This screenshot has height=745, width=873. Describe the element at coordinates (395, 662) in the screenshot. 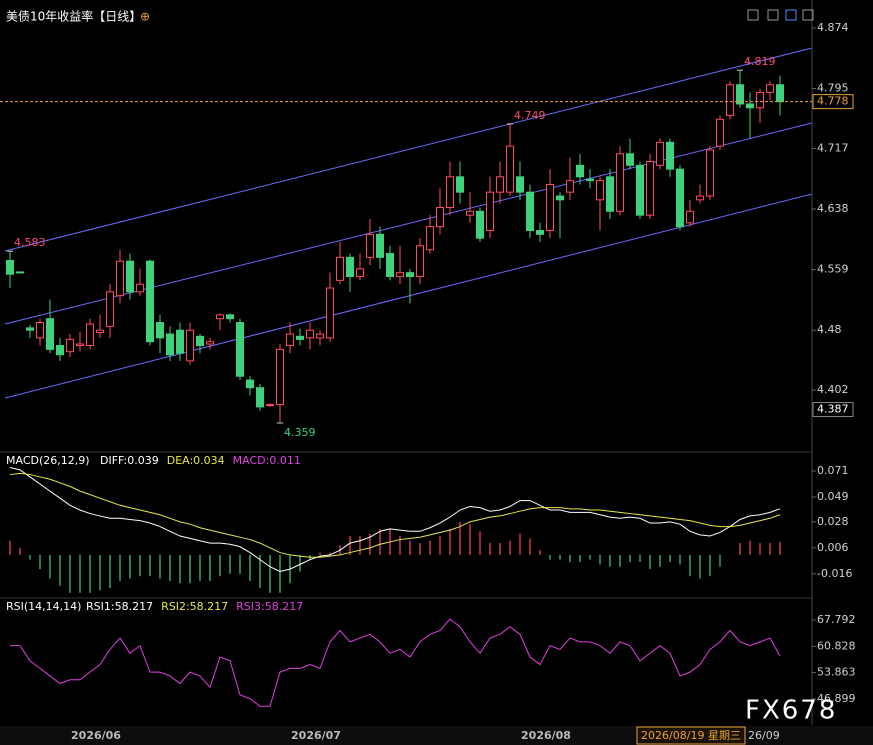

I see `rsi-line` at that location.